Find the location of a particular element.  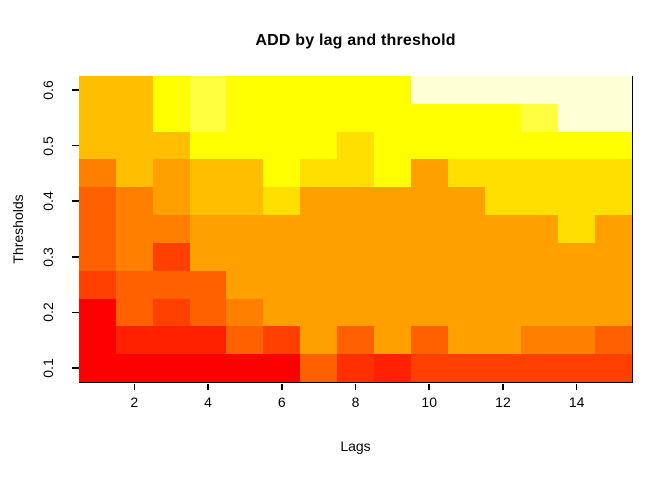

x-axis-tick-label: 10 is located at coordinates (429, 402).